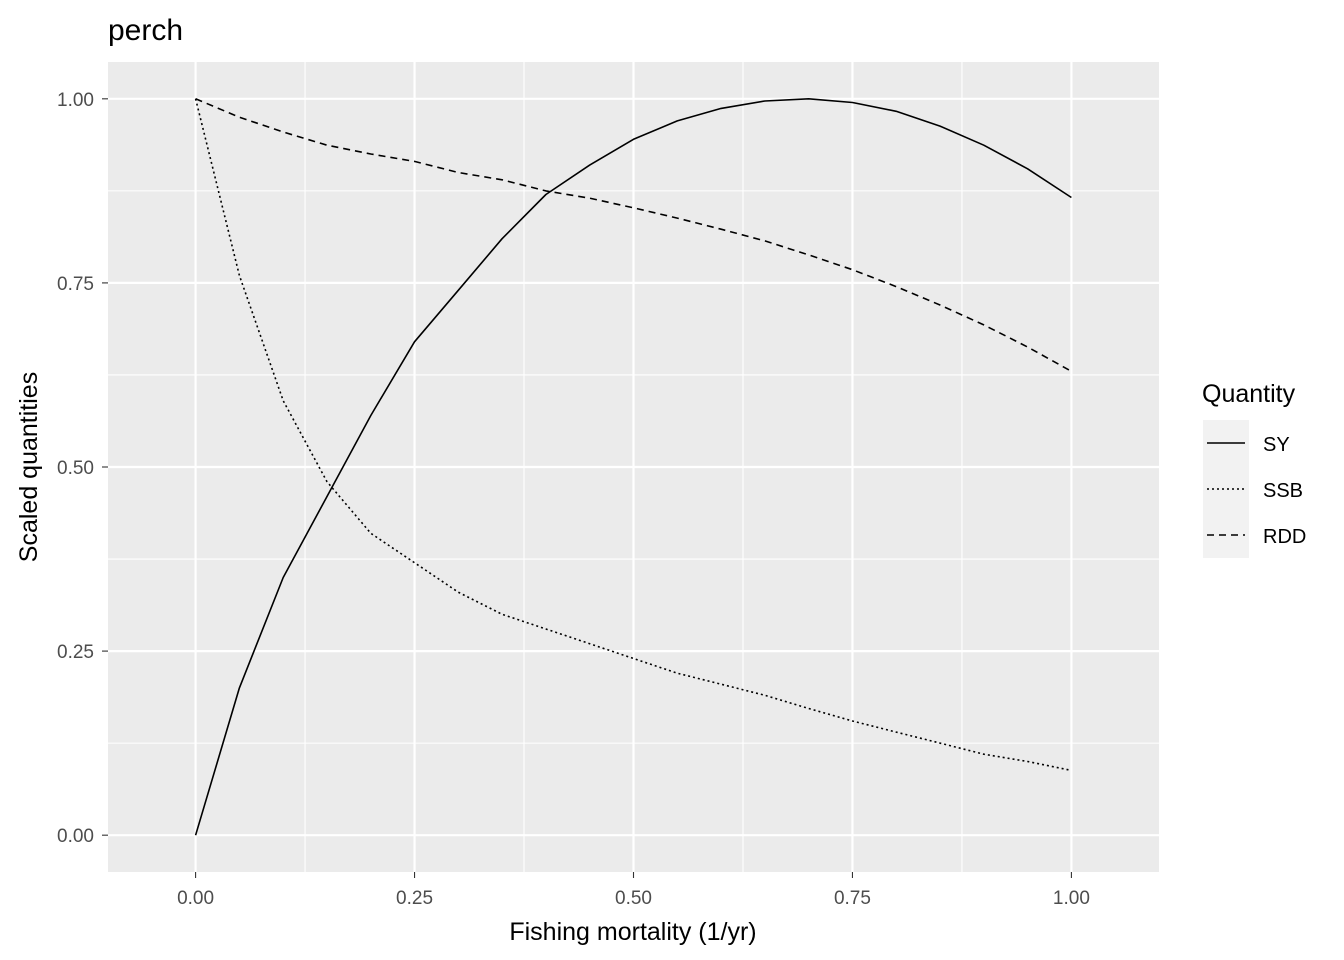  Describe the element at coordinates (852, 898) in the screenshot. I see `x-tick-label: 0.75` at that location.